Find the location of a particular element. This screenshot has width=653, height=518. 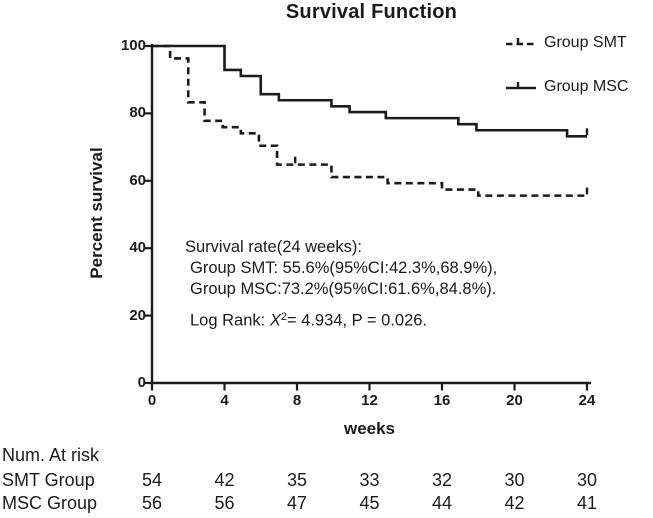

y-axis-label: Percent survival is located at coordinates (96, 213).